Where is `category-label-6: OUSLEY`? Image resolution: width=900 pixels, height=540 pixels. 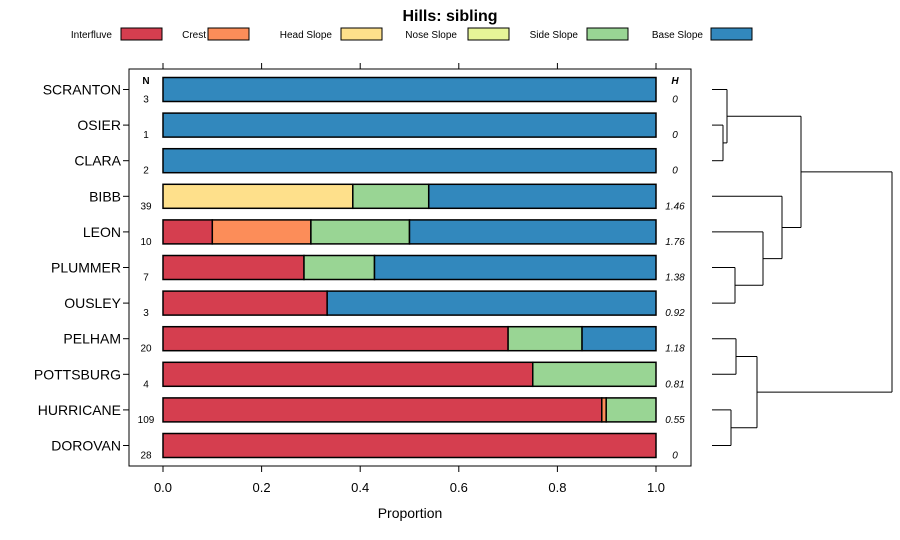
category-label-6: OUSLEY is located at coordinates (92, 303).